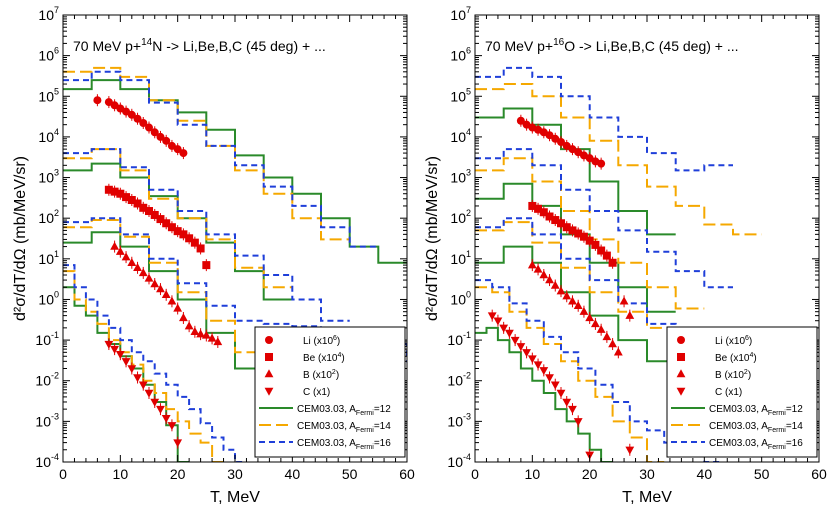 This screenshot has width=830, height=511. Describe the element at coordinates (467, 335) in the screenshot. I see `y-tick-exponent: -1` at that location.